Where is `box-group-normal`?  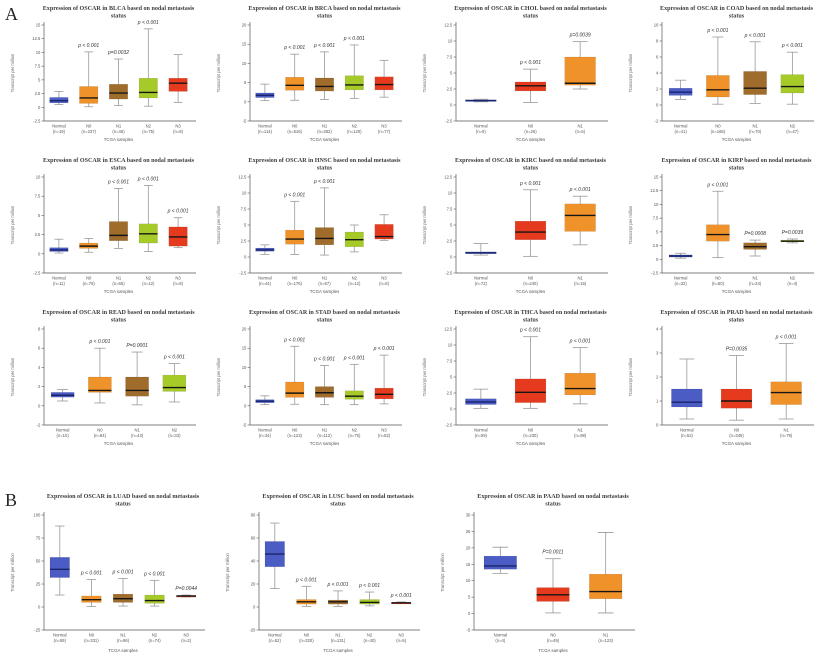
box-group-normal is located at coordinates (680, 89).